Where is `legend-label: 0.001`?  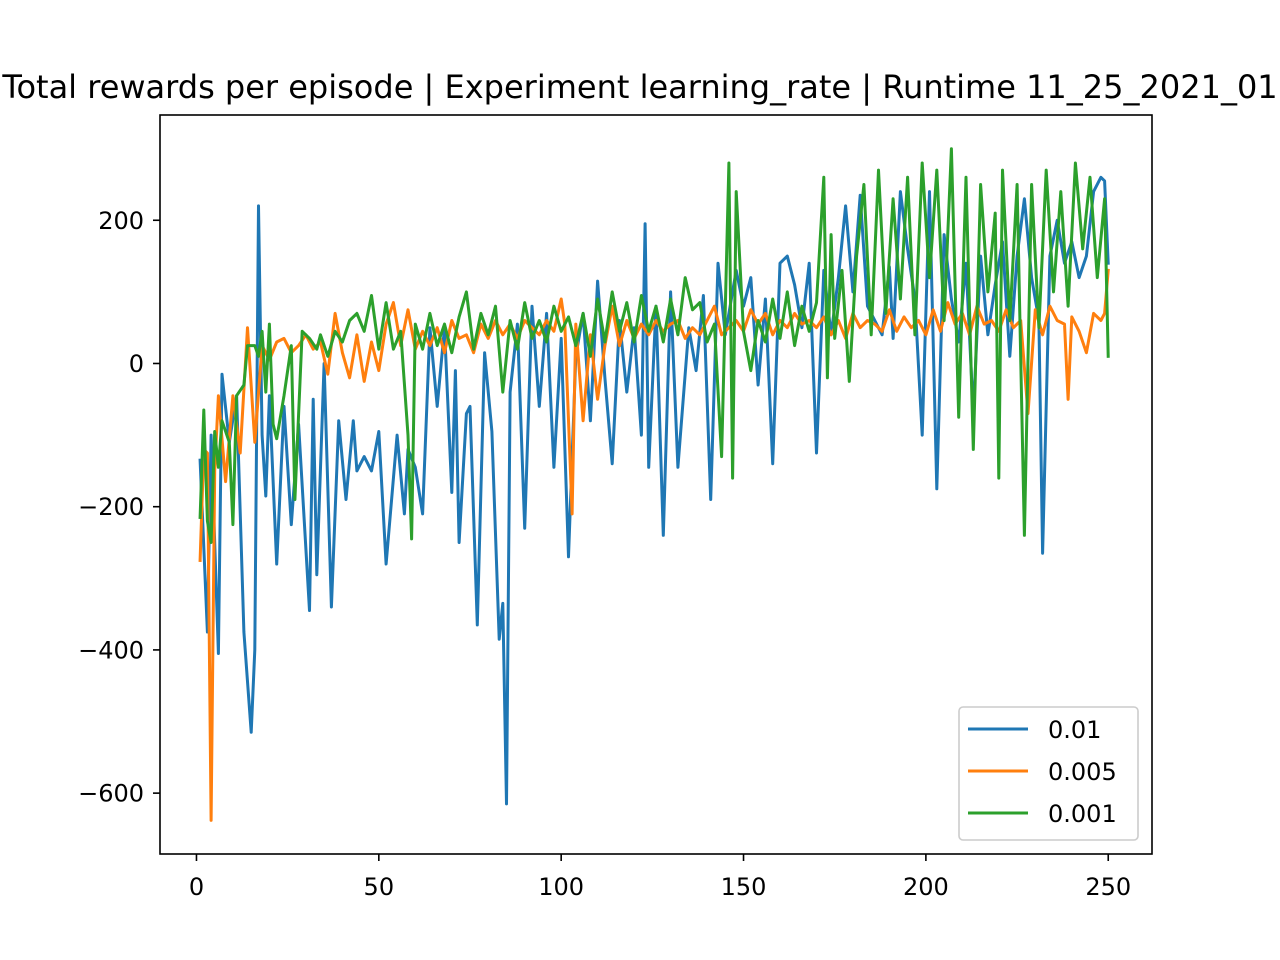
legend-label: 0.001 is located at coordinates (1082, 814).